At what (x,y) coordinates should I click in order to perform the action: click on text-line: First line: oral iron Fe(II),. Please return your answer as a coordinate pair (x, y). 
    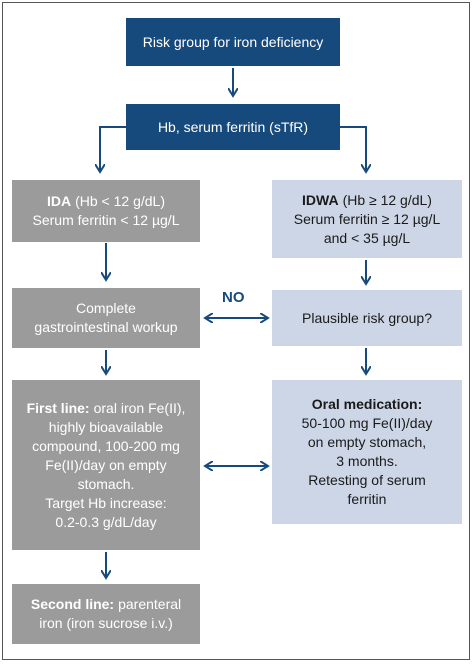
    Looking at the image, I should click on (106, 408).